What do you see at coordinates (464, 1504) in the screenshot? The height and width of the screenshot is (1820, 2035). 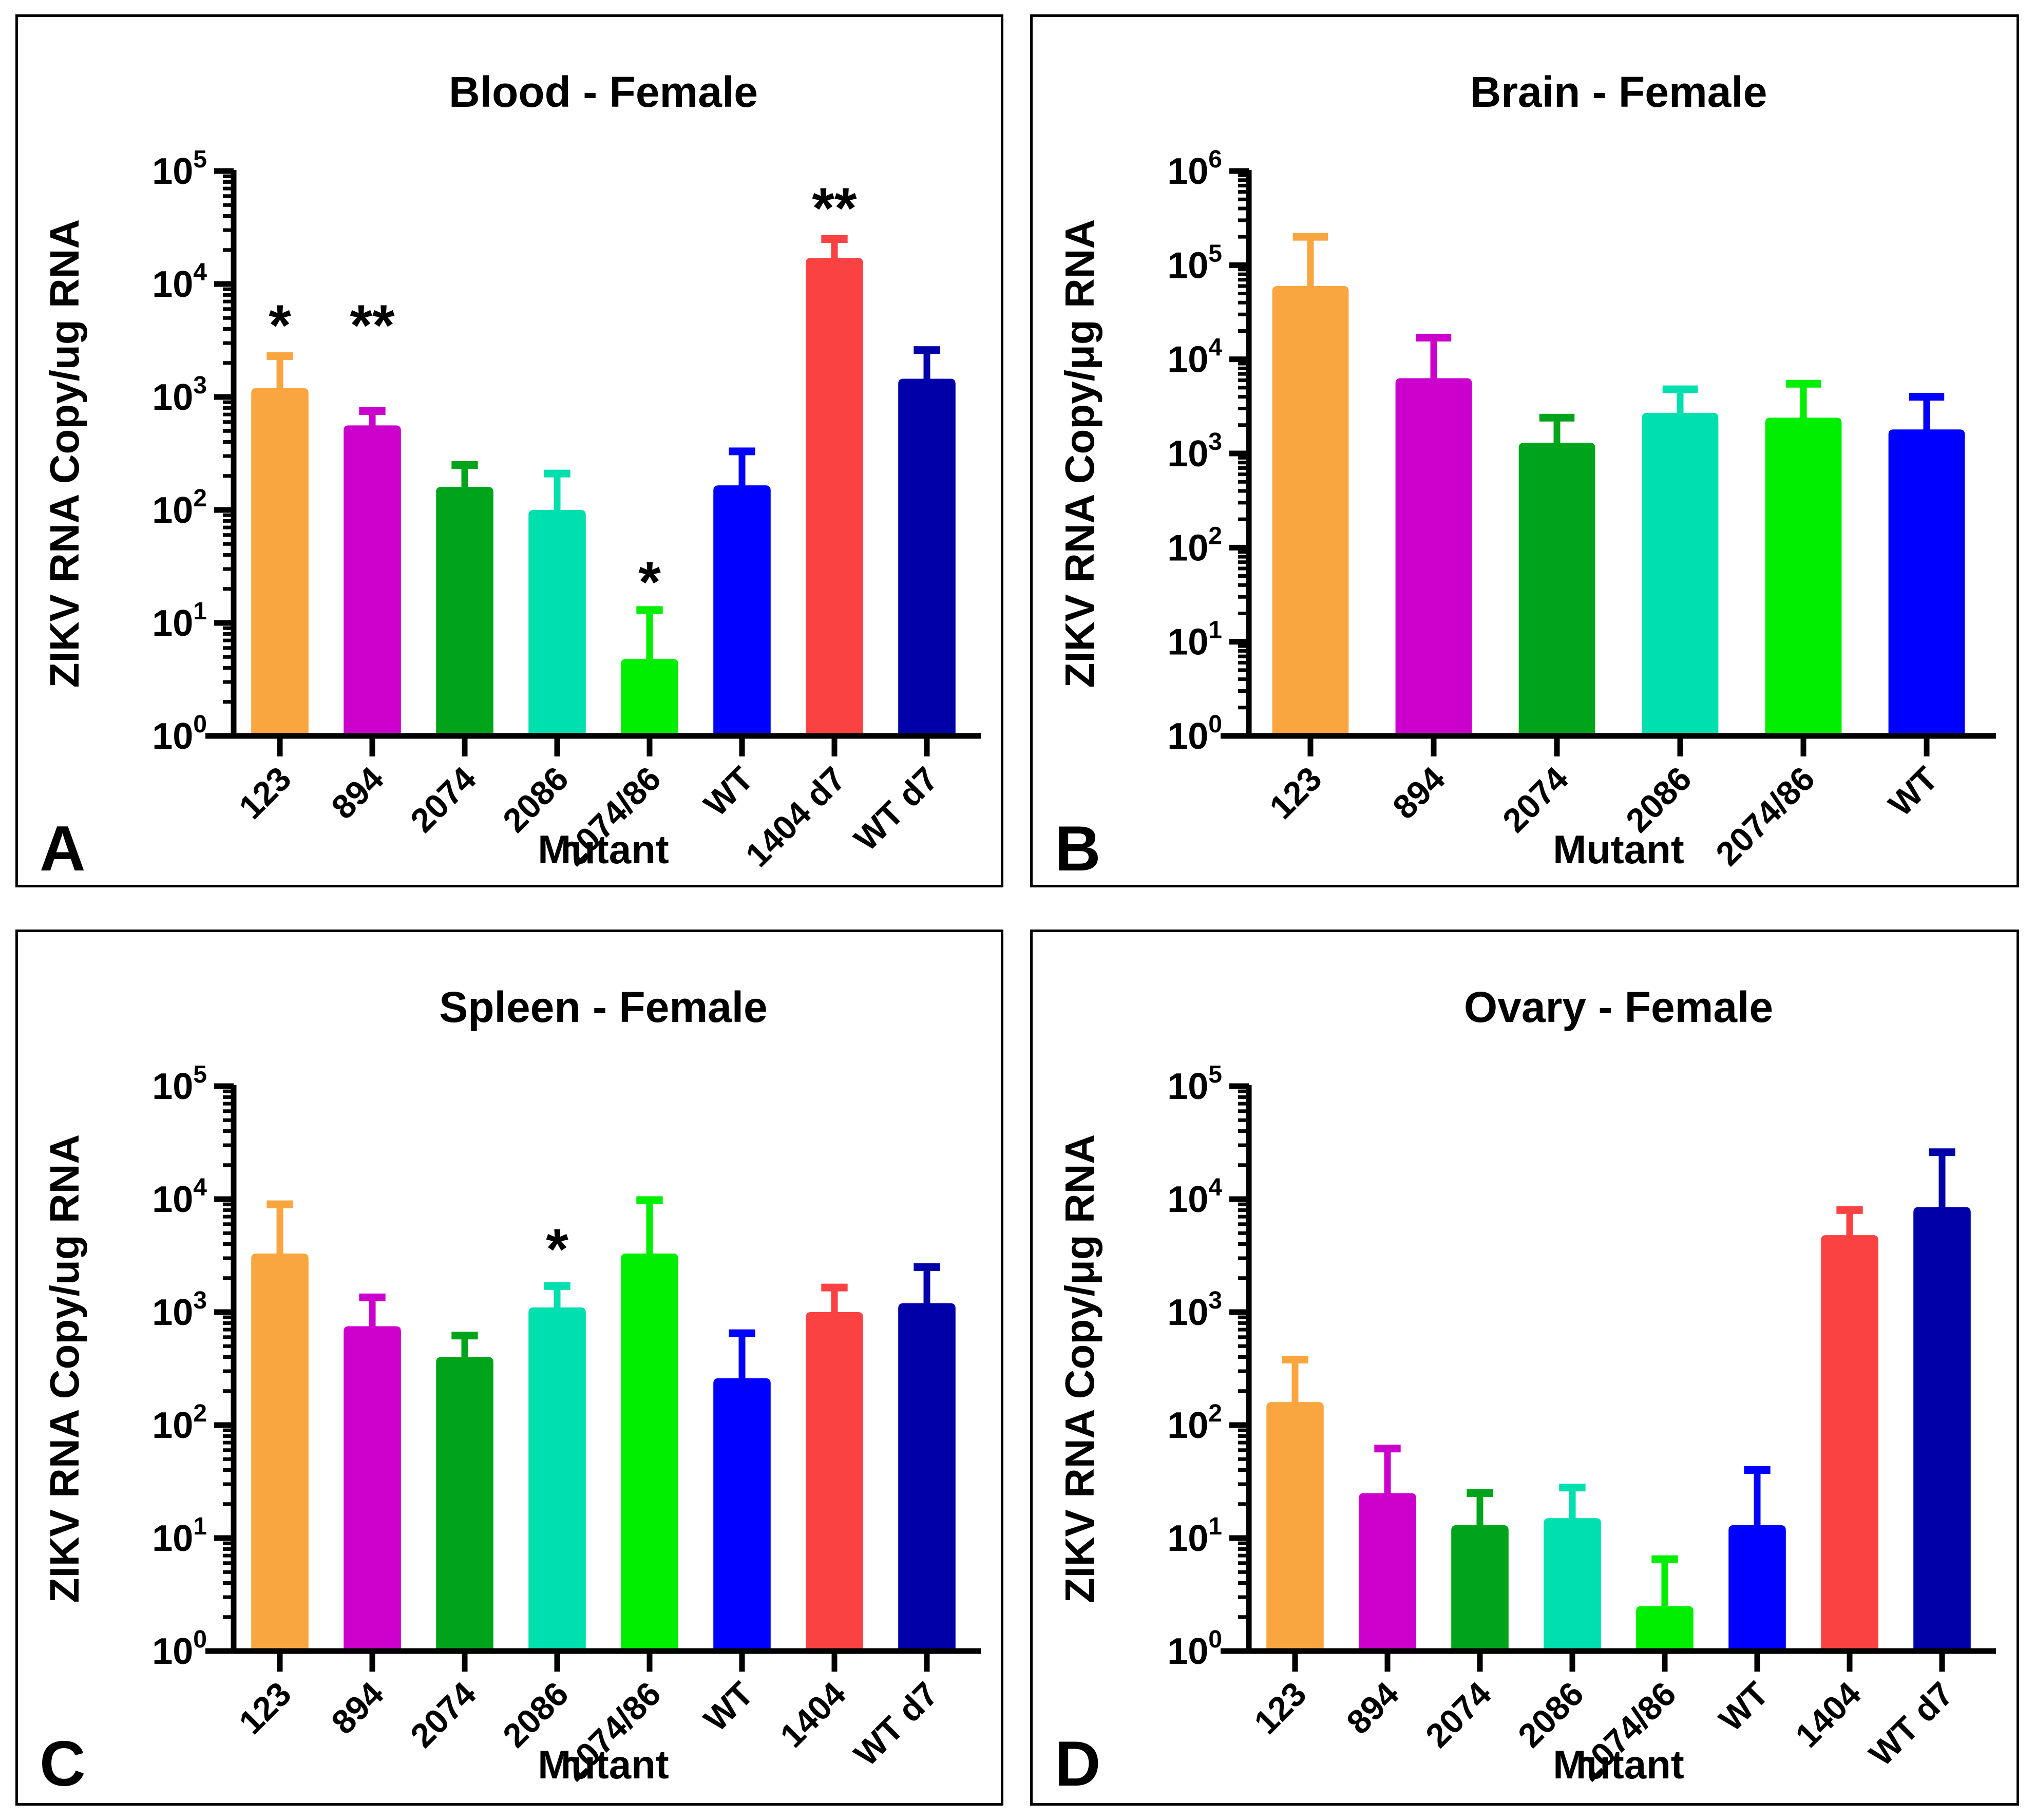 I see `bar-2074` at bounding box center [464, 1504].